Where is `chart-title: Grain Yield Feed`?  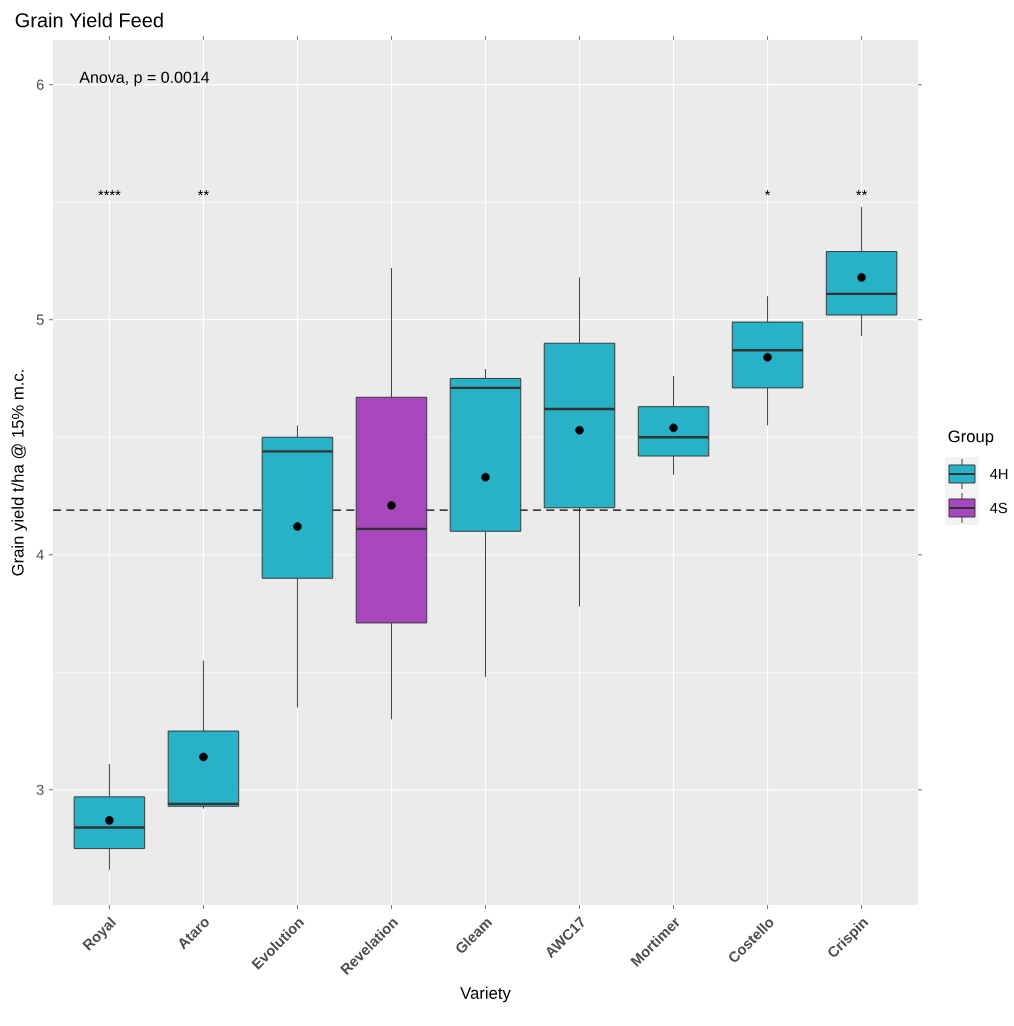
chart-title: Grain Yield Feed is located at coordinates (89, 20).